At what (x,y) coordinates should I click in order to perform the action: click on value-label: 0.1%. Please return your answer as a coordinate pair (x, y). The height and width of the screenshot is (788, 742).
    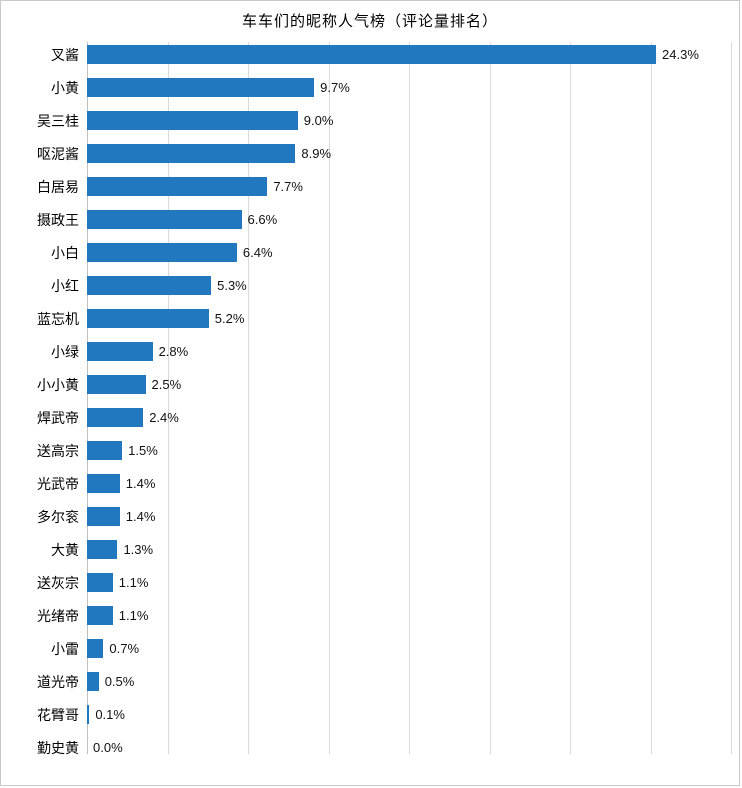
    Looking at the image, I should click on (110, 714).